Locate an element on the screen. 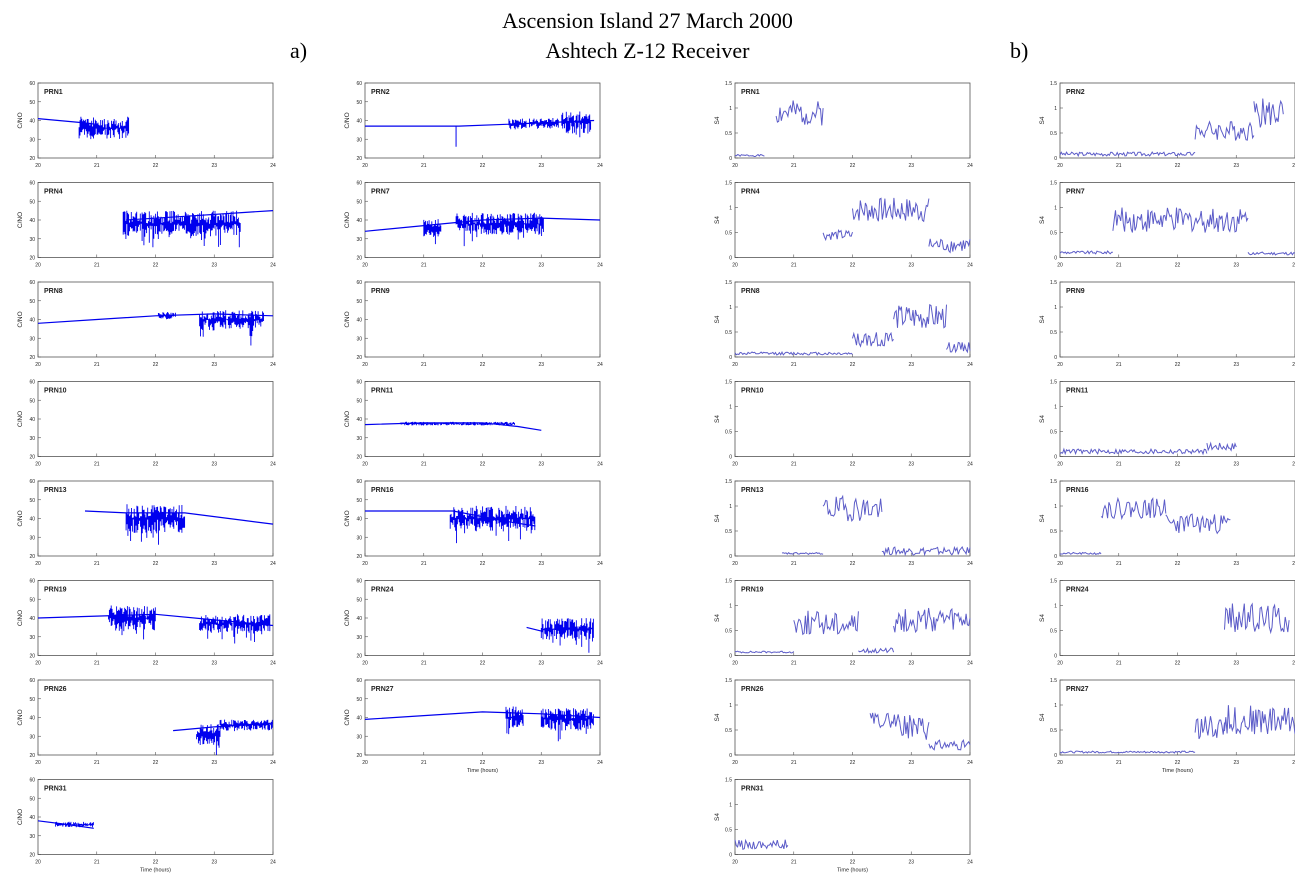 This screenshot has height=881, width=1295. y-tick-label: 40 is located at coordinates (32, 719).